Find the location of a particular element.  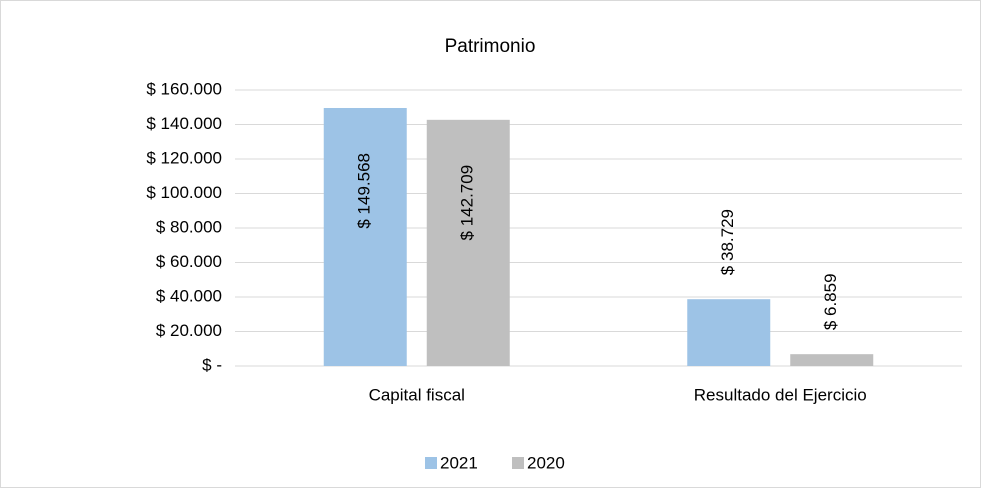

data-label: $ 6.859 is located at coordinates (830, 301).